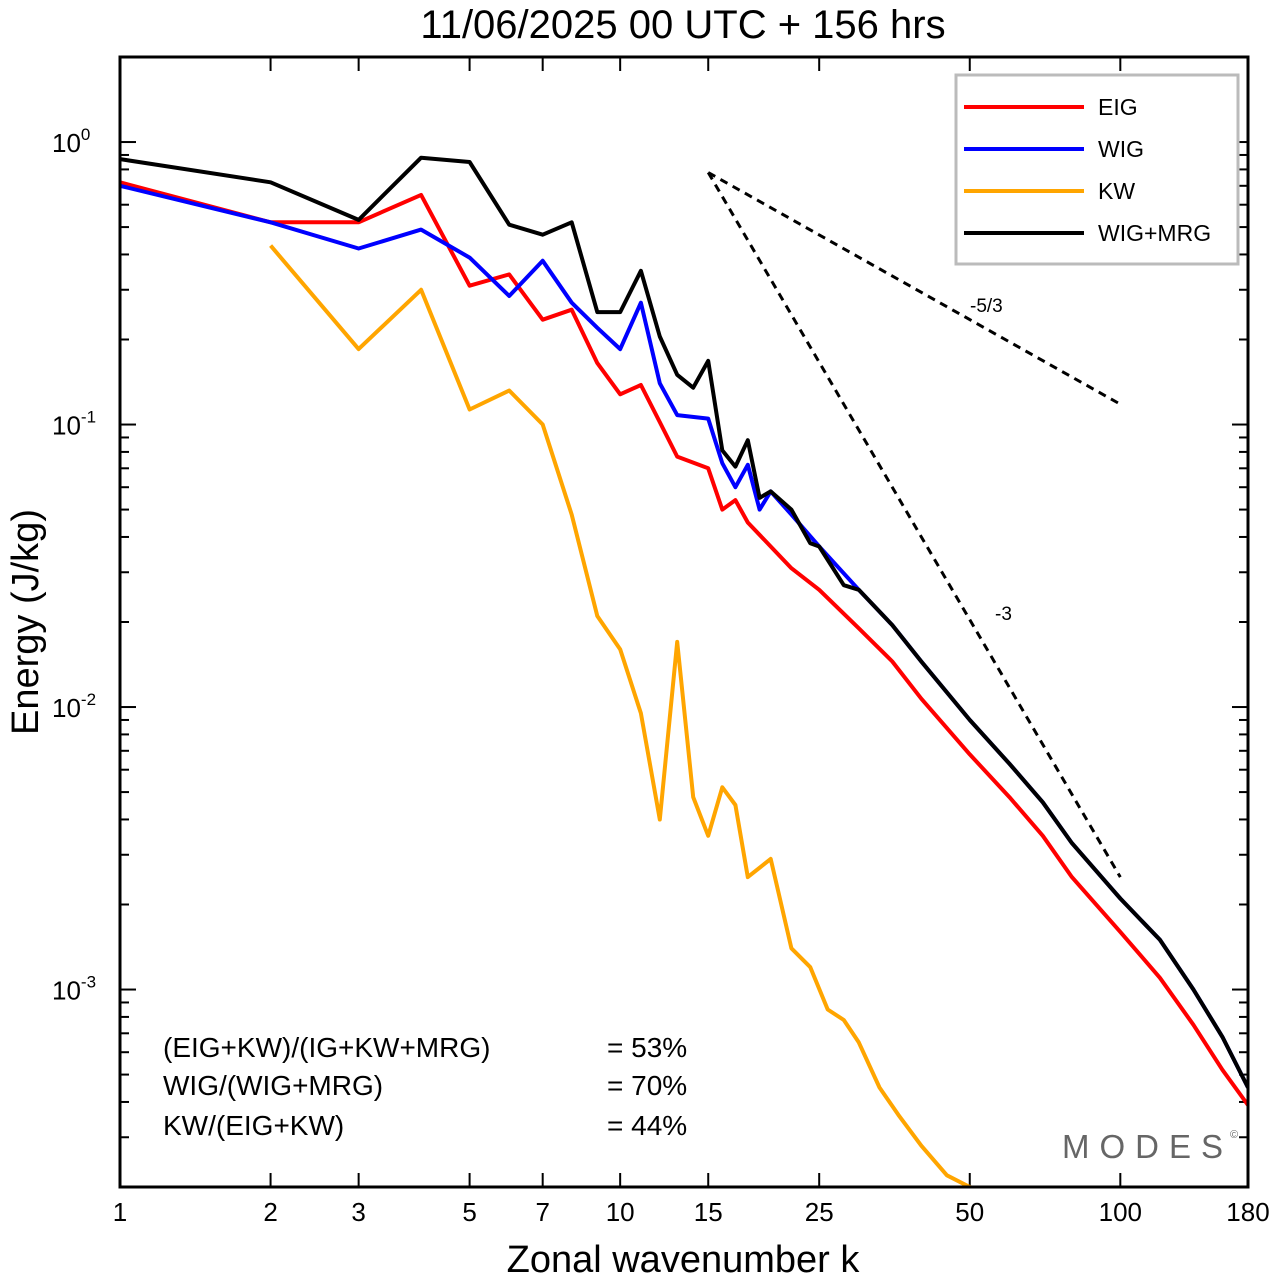 This screenshot has height=1281, width=1280. Describe the element at coordinates (1121, 149) in the screenshot. I see `legend-label-wig: WIG` at that location.